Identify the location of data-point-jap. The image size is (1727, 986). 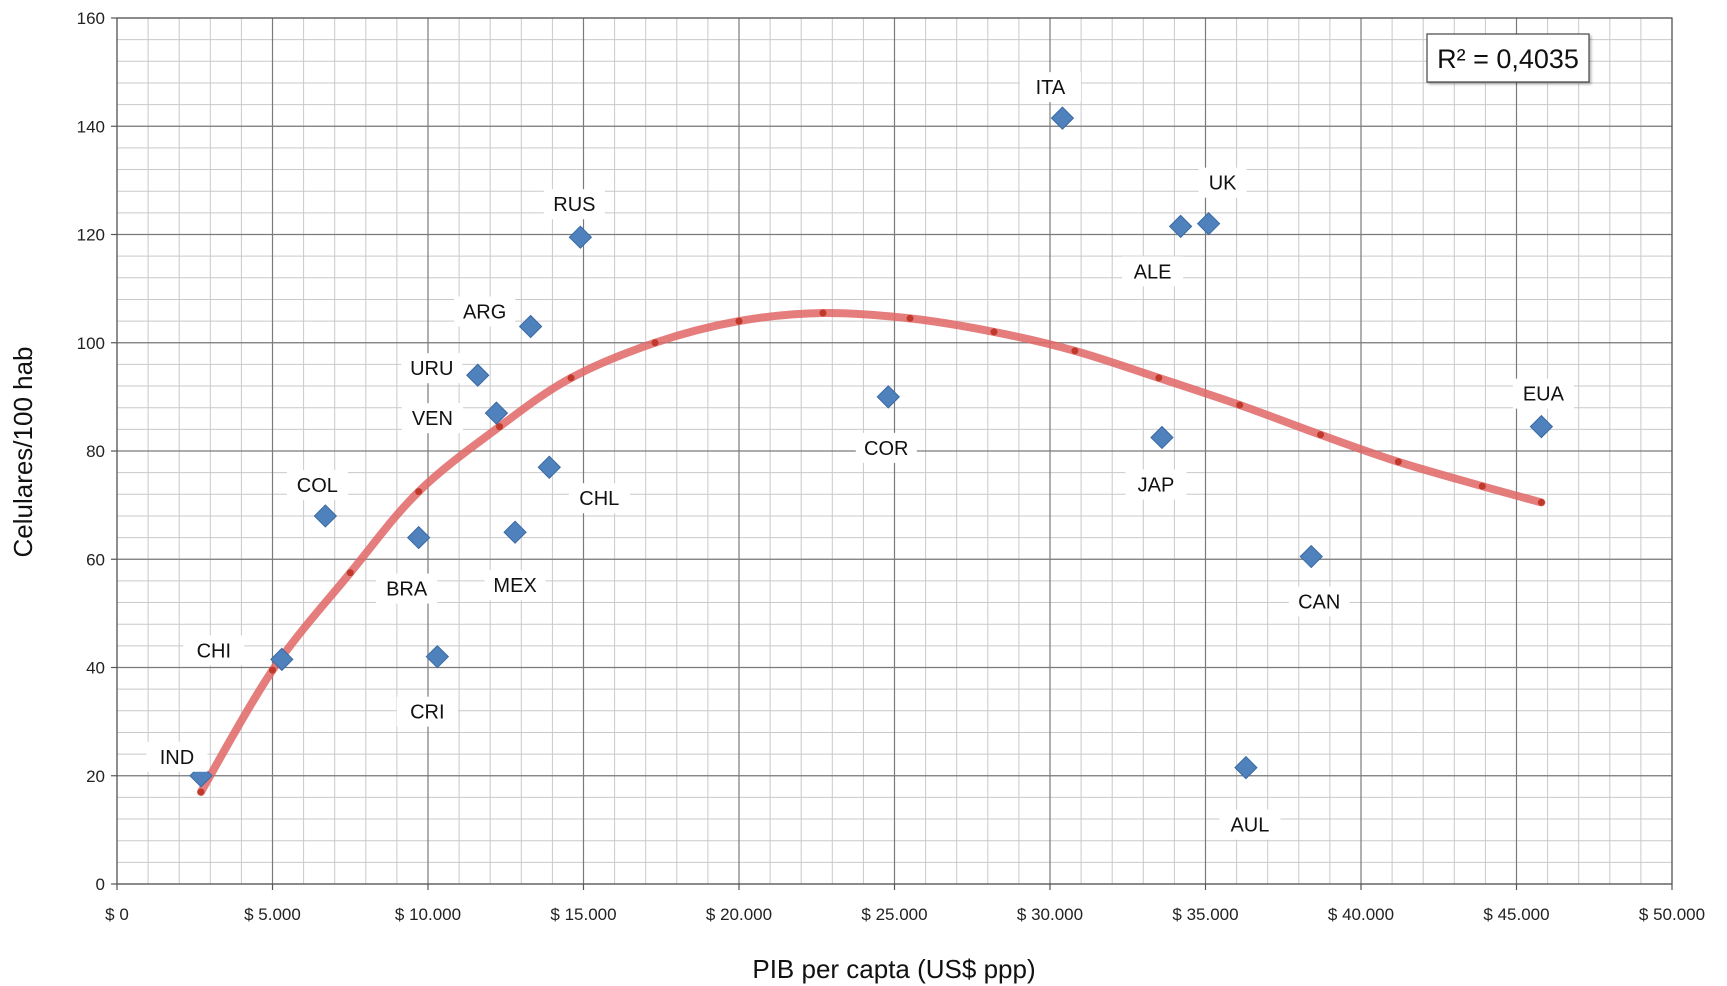
(1162, 437).